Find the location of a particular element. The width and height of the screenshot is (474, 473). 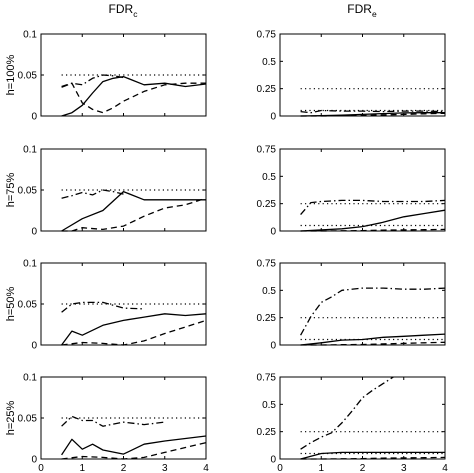

panel-h75-fdr-c: 0 0.05 0.1 h=75% is located at coordinates (106, 191).